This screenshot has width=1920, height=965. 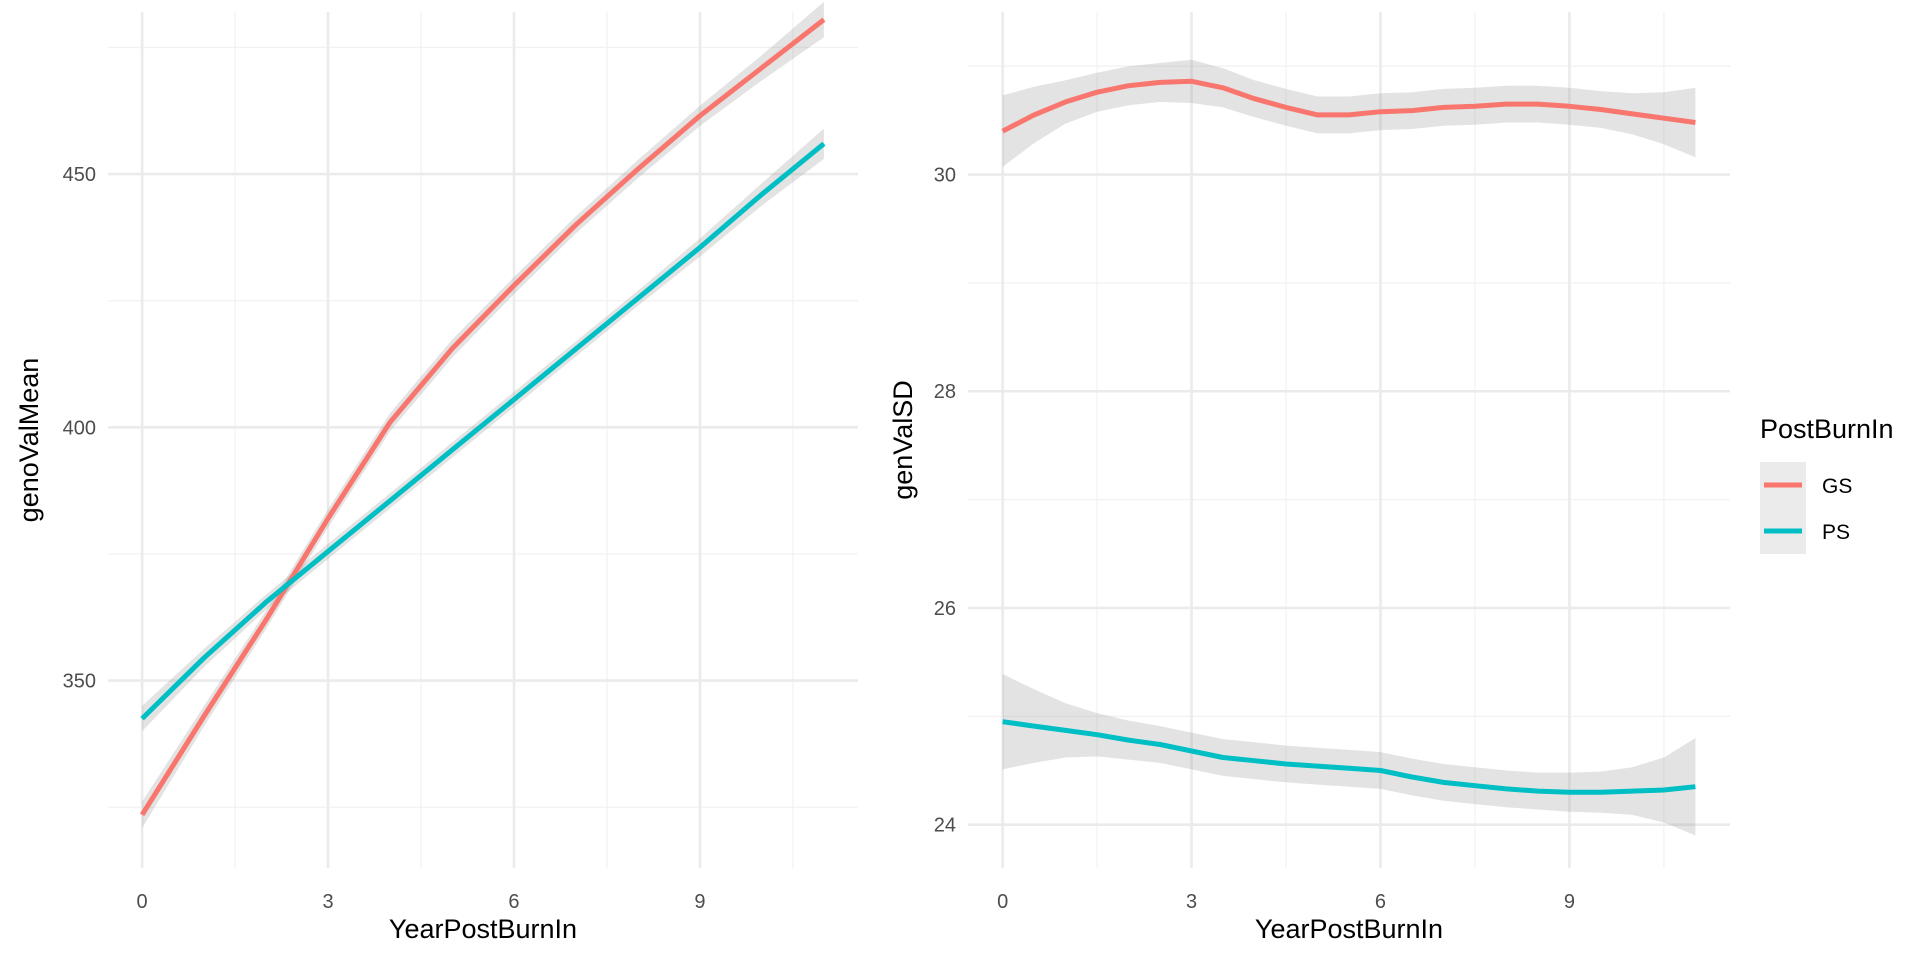 What do you see at coordinates (945, 609) in the screenshot?
I see `right-y-tick-label: 26` at bounding box center [945, 609].